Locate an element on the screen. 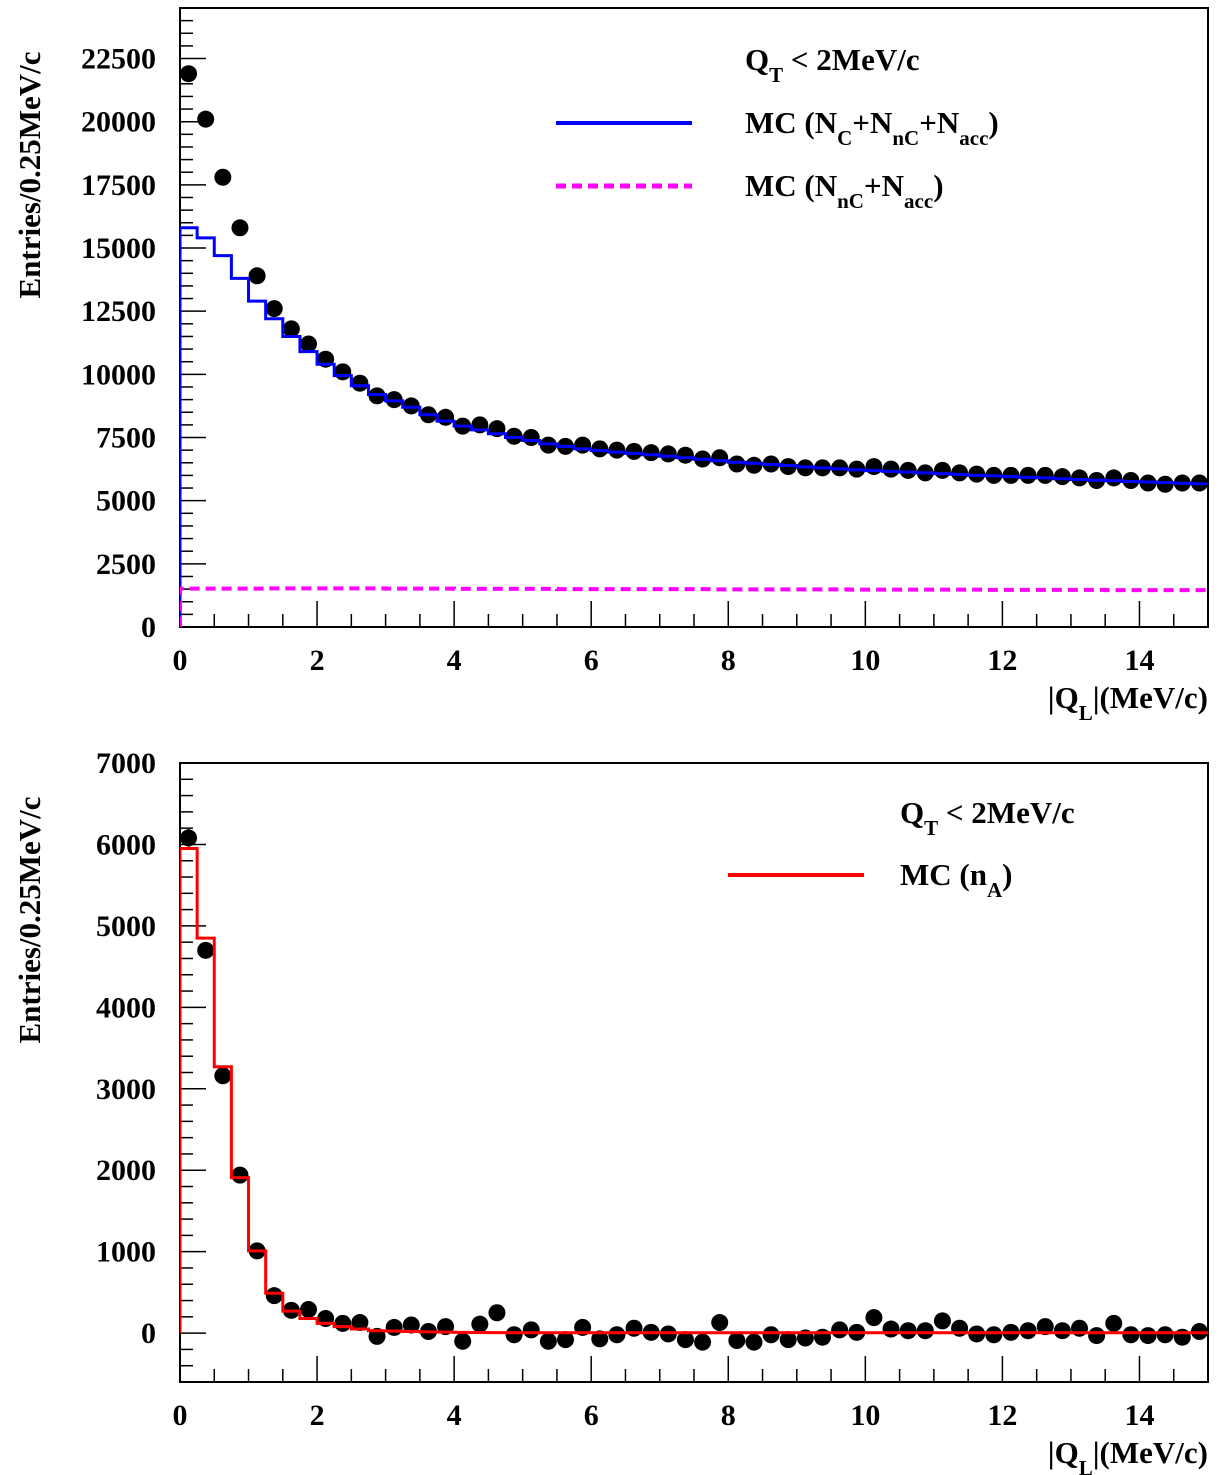 The image size is (1222, 1475). legend: QT < 2MeV/c MC (NC+NnC+Nacc) MC (NnC+Nacc) is located at coordinates (777, 127).